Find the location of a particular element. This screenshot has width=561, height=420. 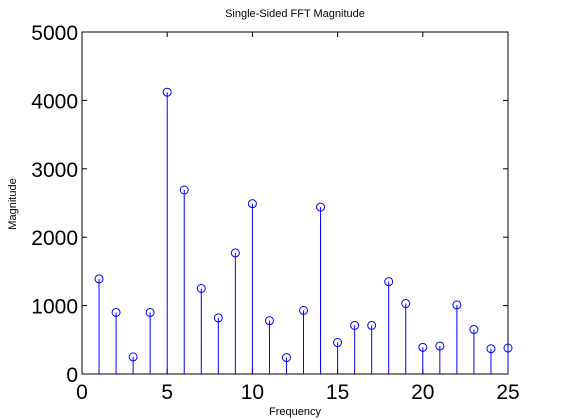

x-tick-label: 10 is located at coordinates (252, 392).